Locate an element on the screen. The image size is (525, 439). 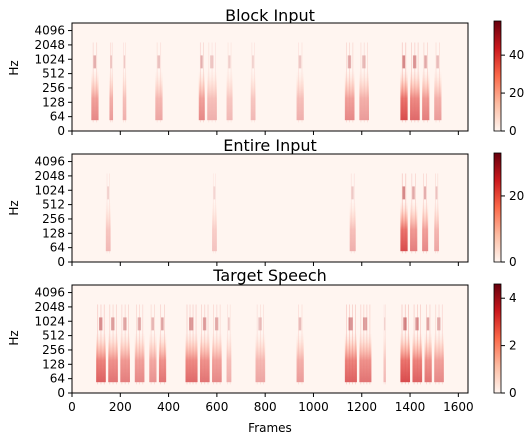
x-tick-label: 200 is located at coordinates (120, 407).